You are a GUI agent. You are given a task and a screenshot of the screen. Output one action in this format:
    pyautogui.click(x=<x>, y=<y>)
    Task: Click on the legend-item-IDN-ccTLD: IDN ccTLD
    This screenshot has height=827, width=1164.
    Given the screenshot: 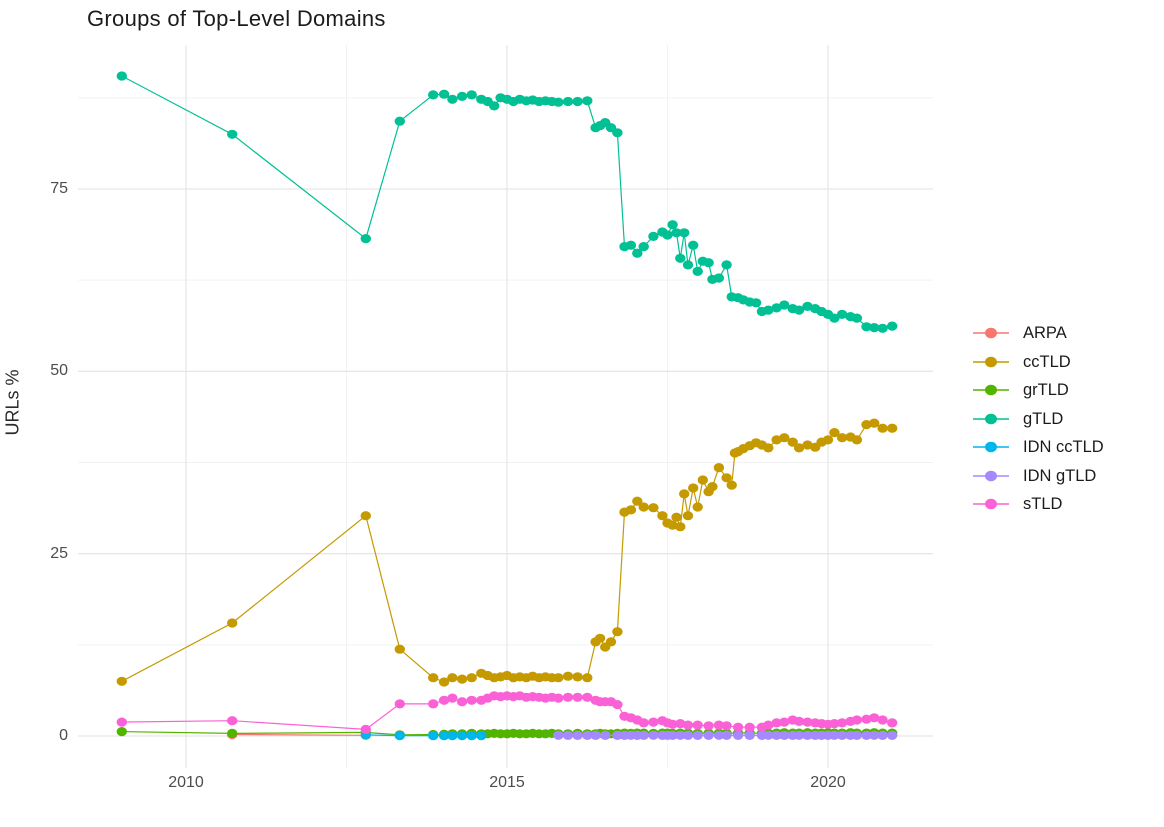 What is the action you would take?
    pyautogui.click(x=1038, y=447)
    